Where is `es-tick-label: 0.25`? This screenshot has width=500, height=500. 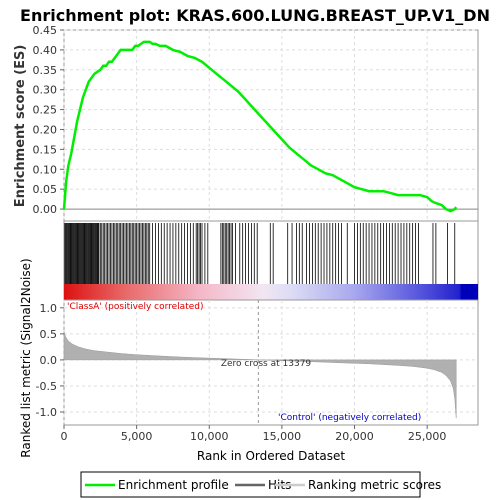
es-tick-label: 0.25 is located at coordinates (45, 110).